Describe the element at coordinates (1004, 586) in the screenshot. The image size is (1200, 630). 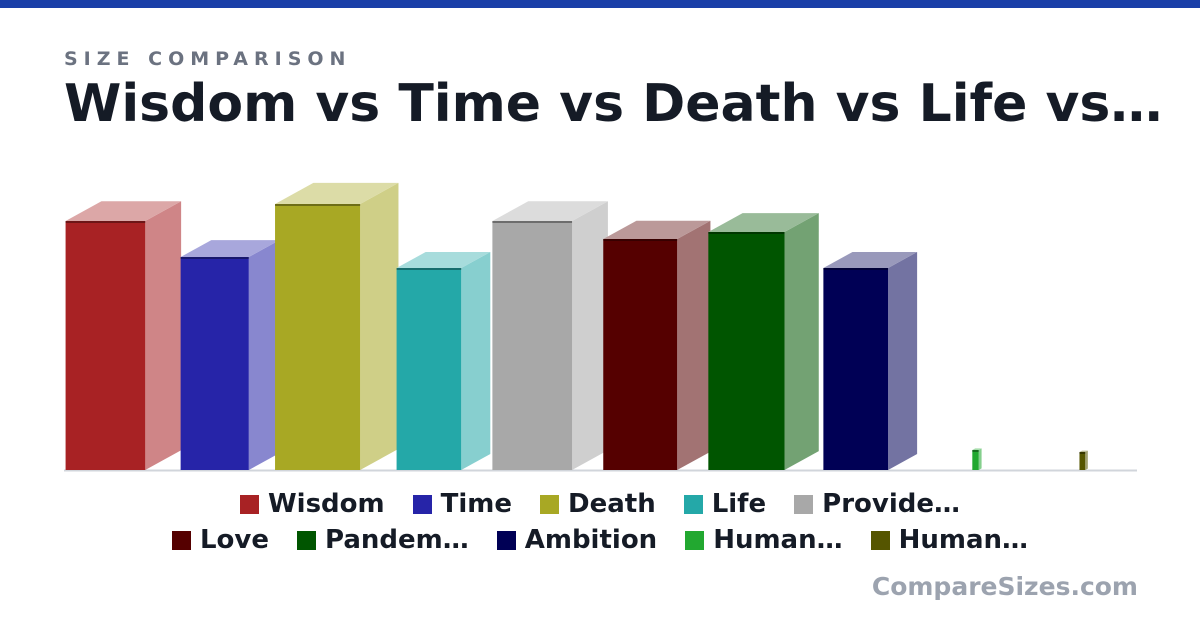
I see `footer: CompareSizes.com` at that location.